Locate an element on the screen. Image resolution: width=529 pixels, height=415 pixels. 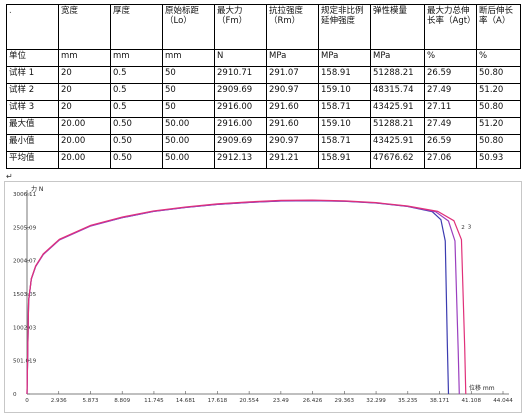
y-tick-label: 3006.11 is located at coordinates (25, 195).